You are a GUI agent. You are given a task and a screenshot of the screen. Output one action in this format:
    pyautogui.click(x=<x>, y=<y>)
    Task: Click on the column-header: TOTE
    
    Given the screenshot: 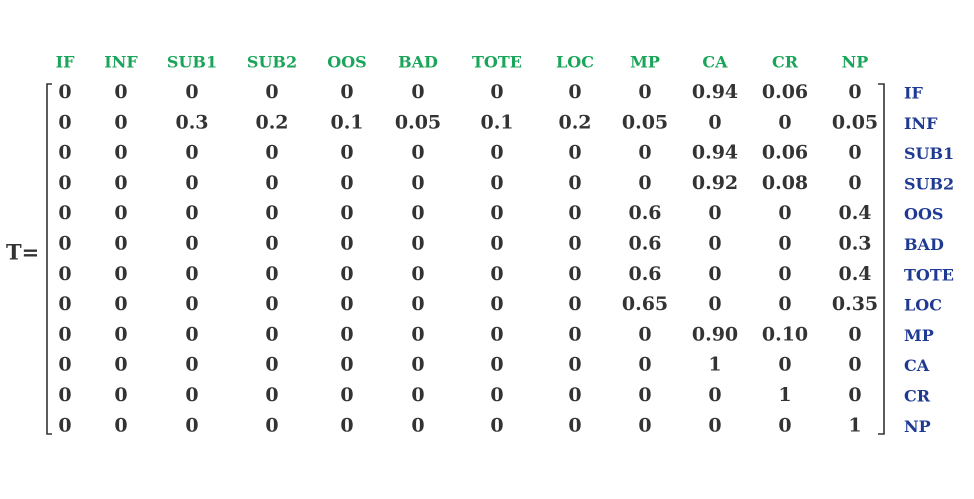 What is the action you would take?
    pyautogui.click(x=497, y=62)
    